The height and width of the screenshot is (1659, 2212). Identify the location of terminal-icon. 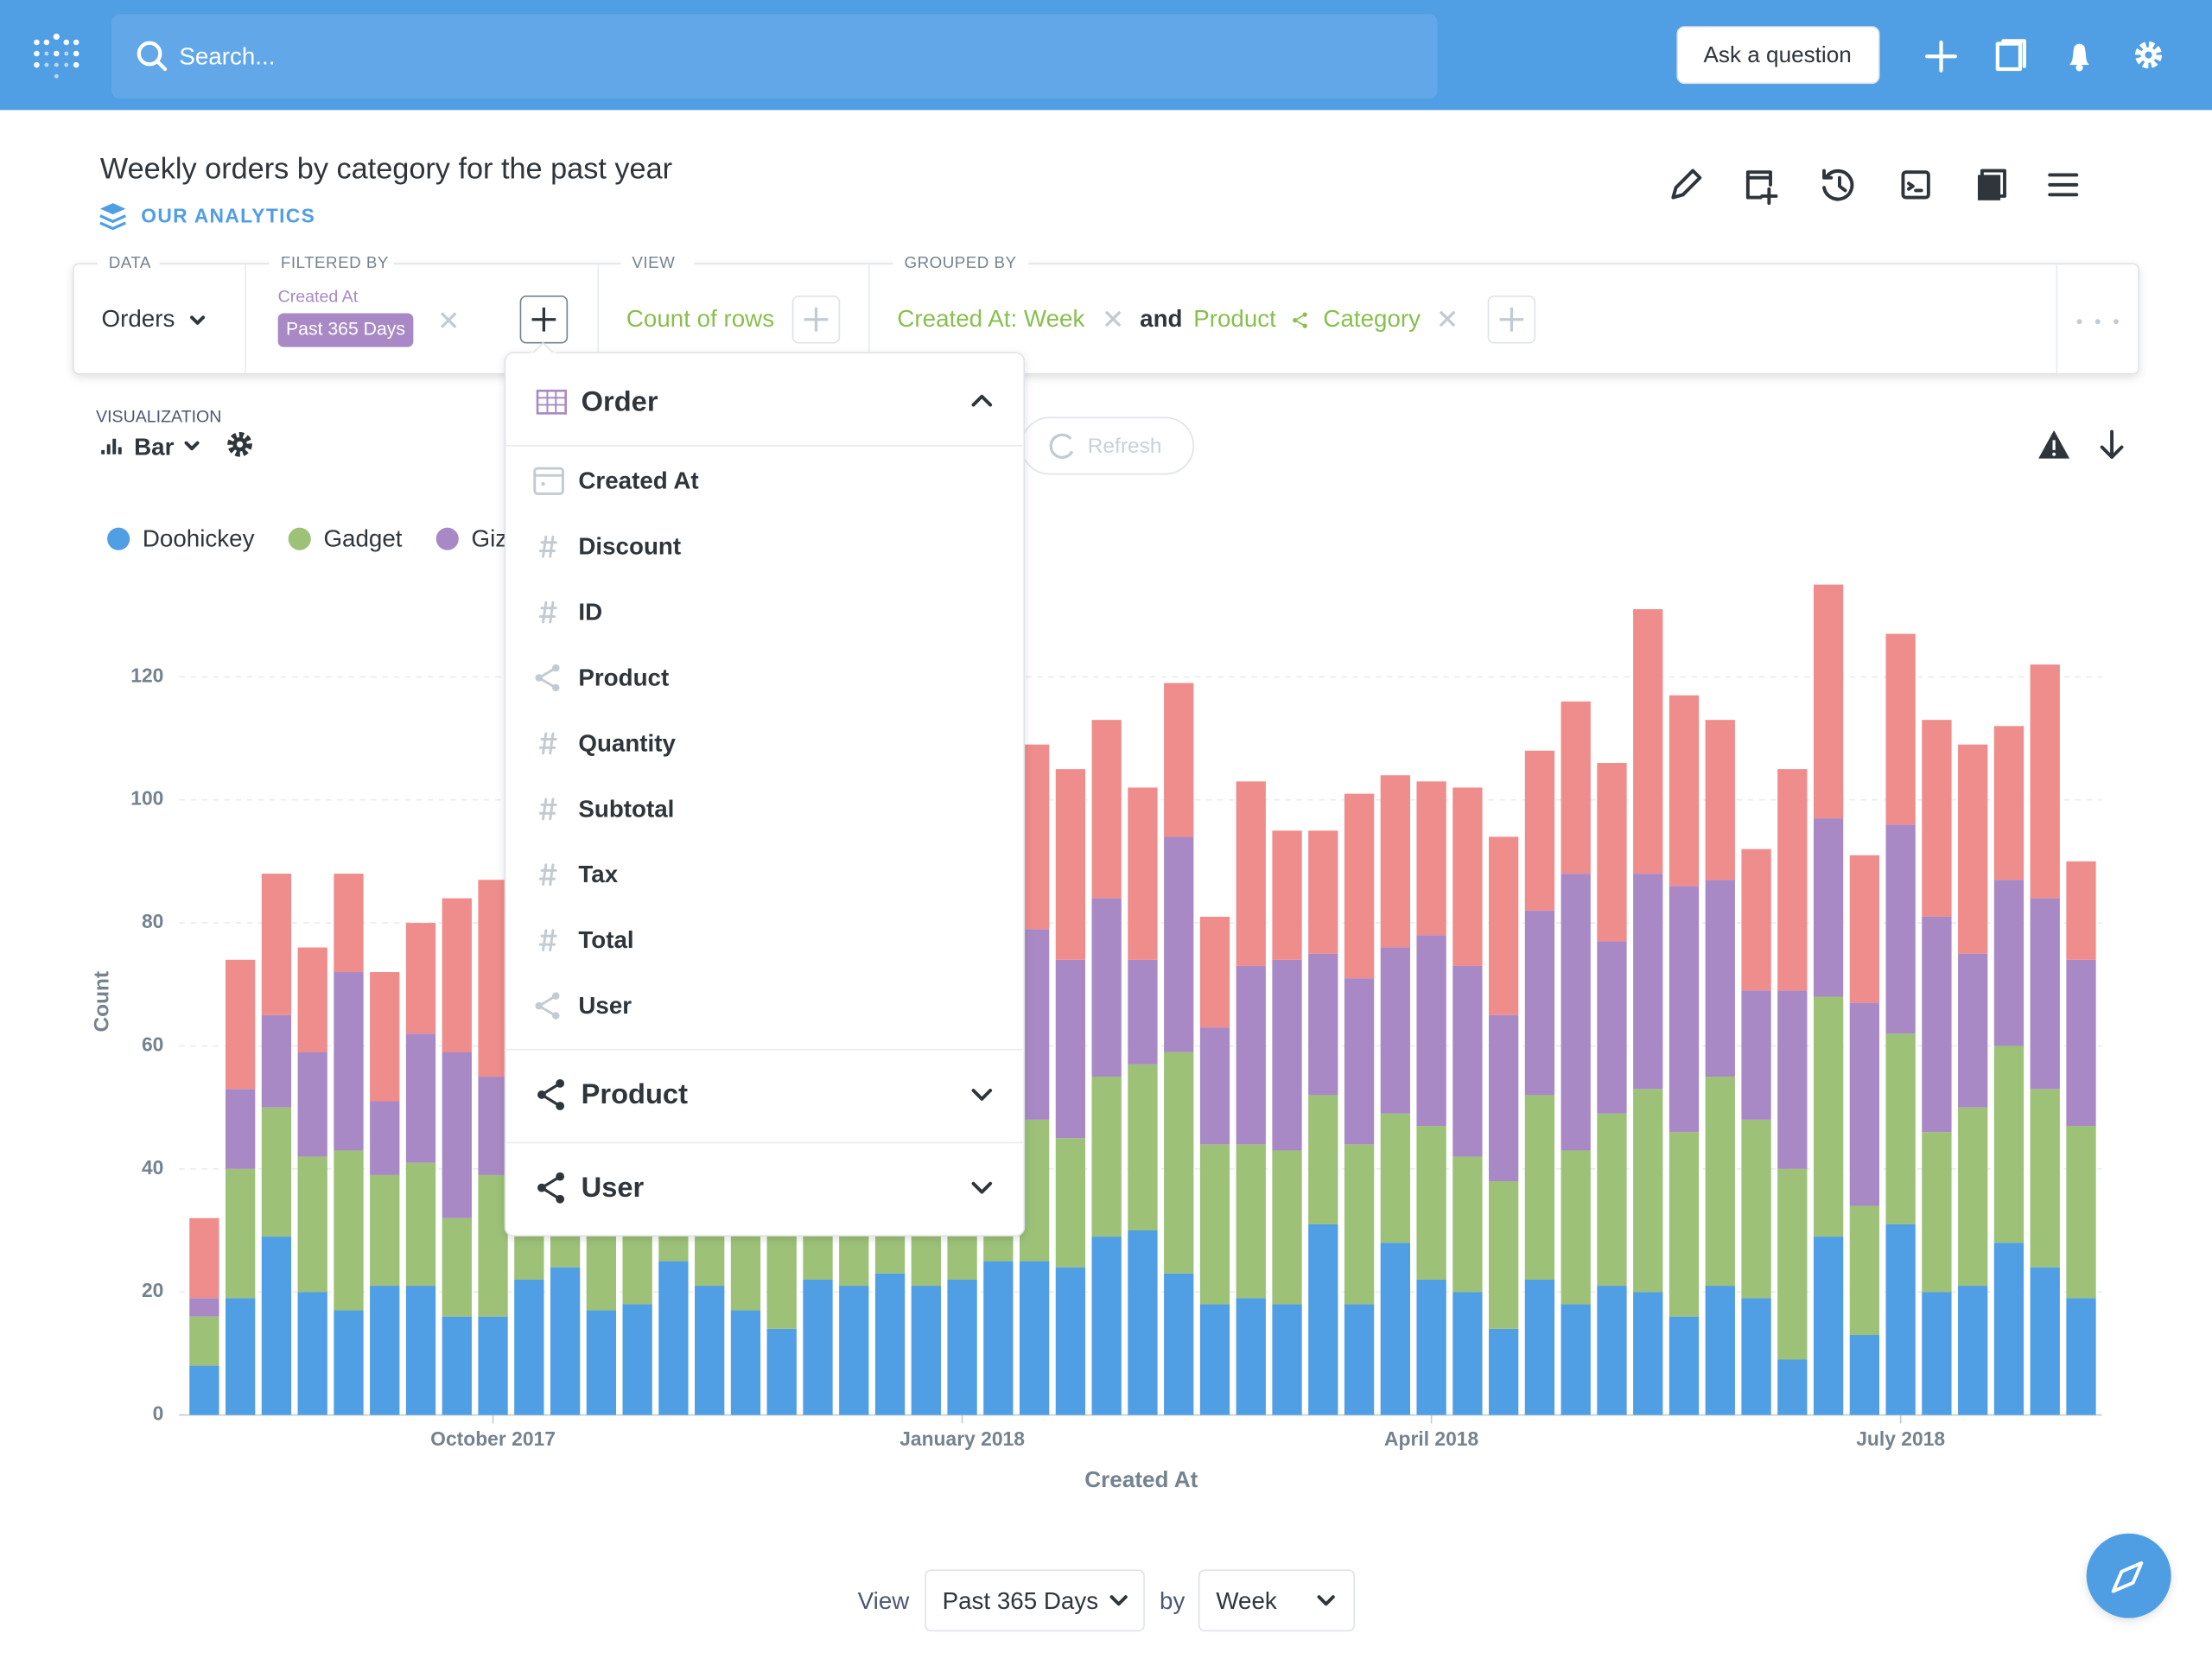
(1915, 187).